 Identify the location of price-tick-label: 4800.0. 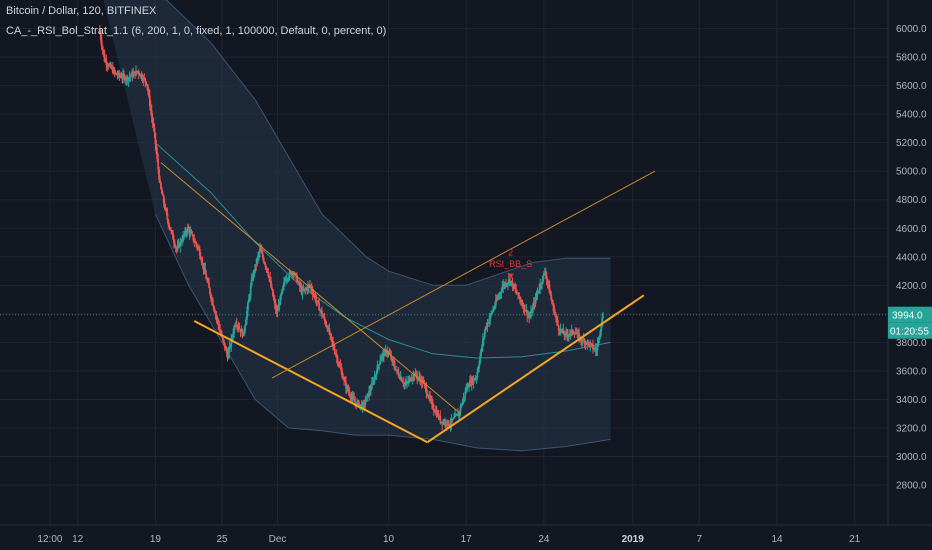
(911, 200).